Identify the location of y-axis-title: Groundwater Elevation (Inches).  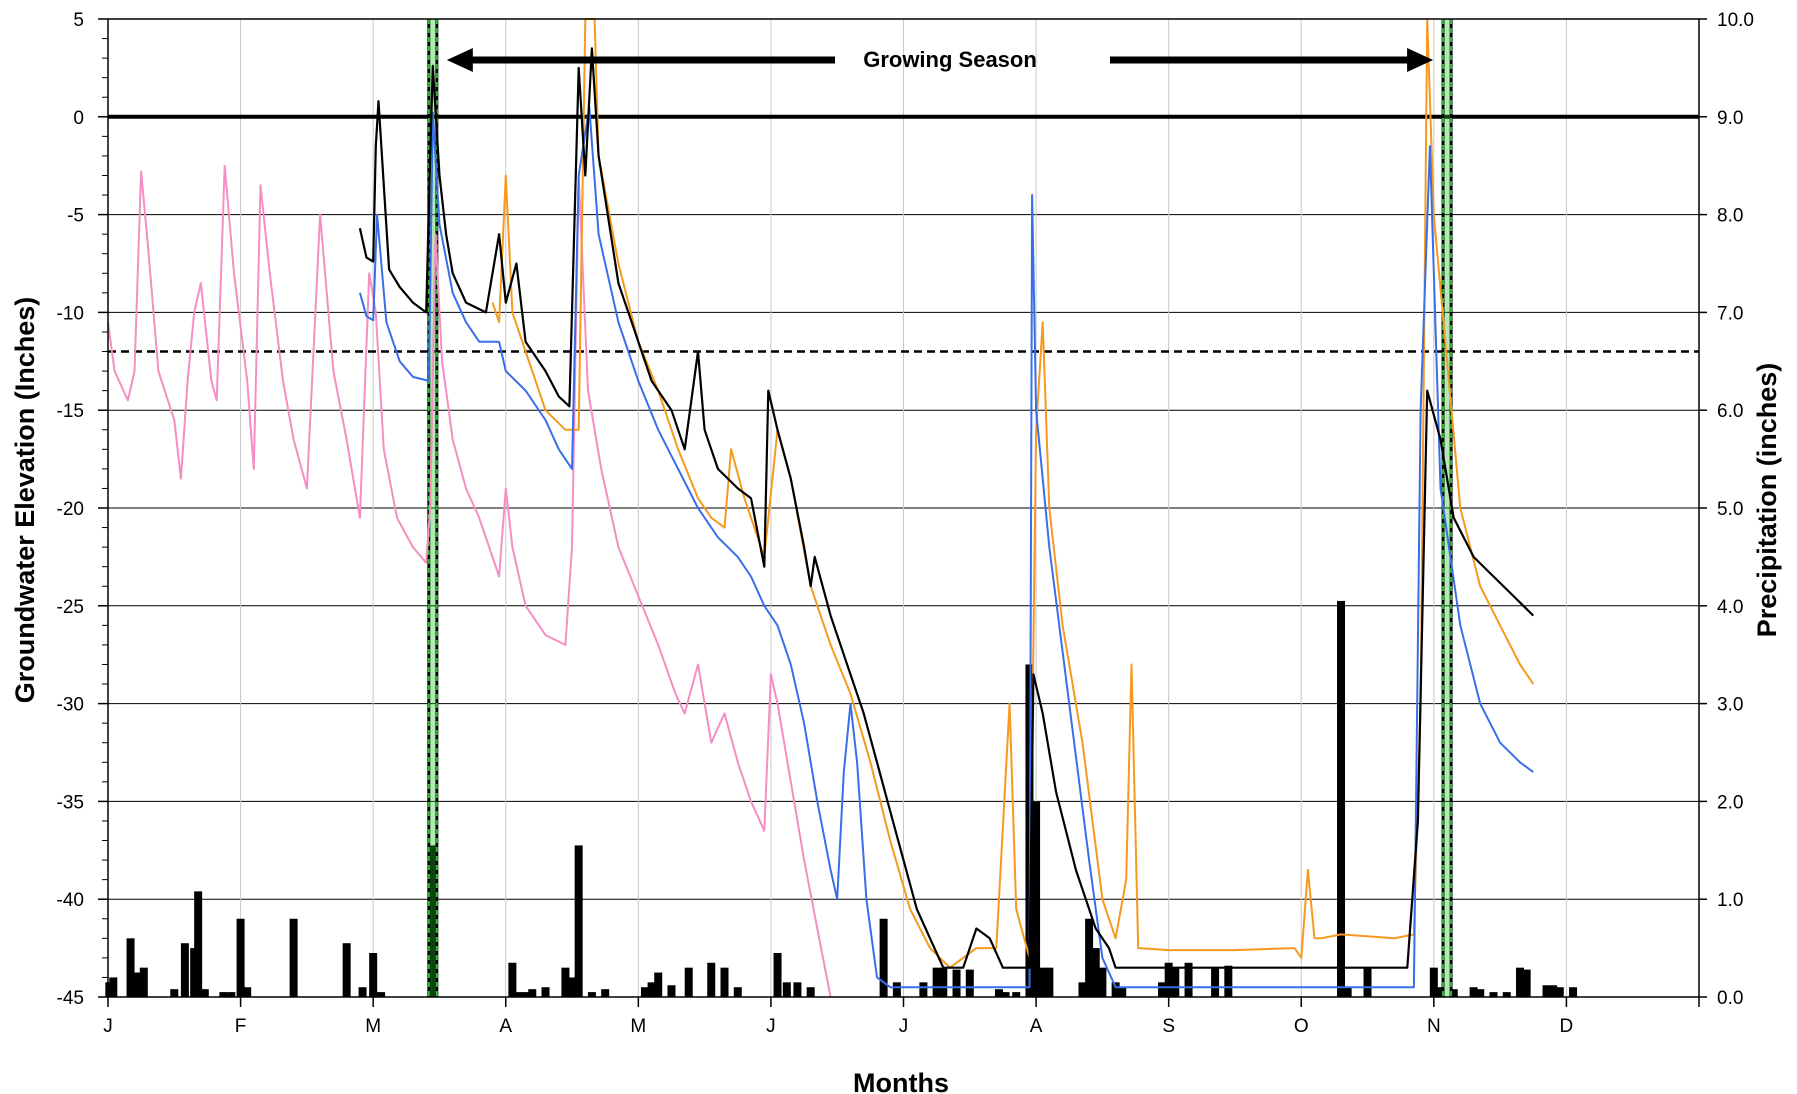
(25, 500).